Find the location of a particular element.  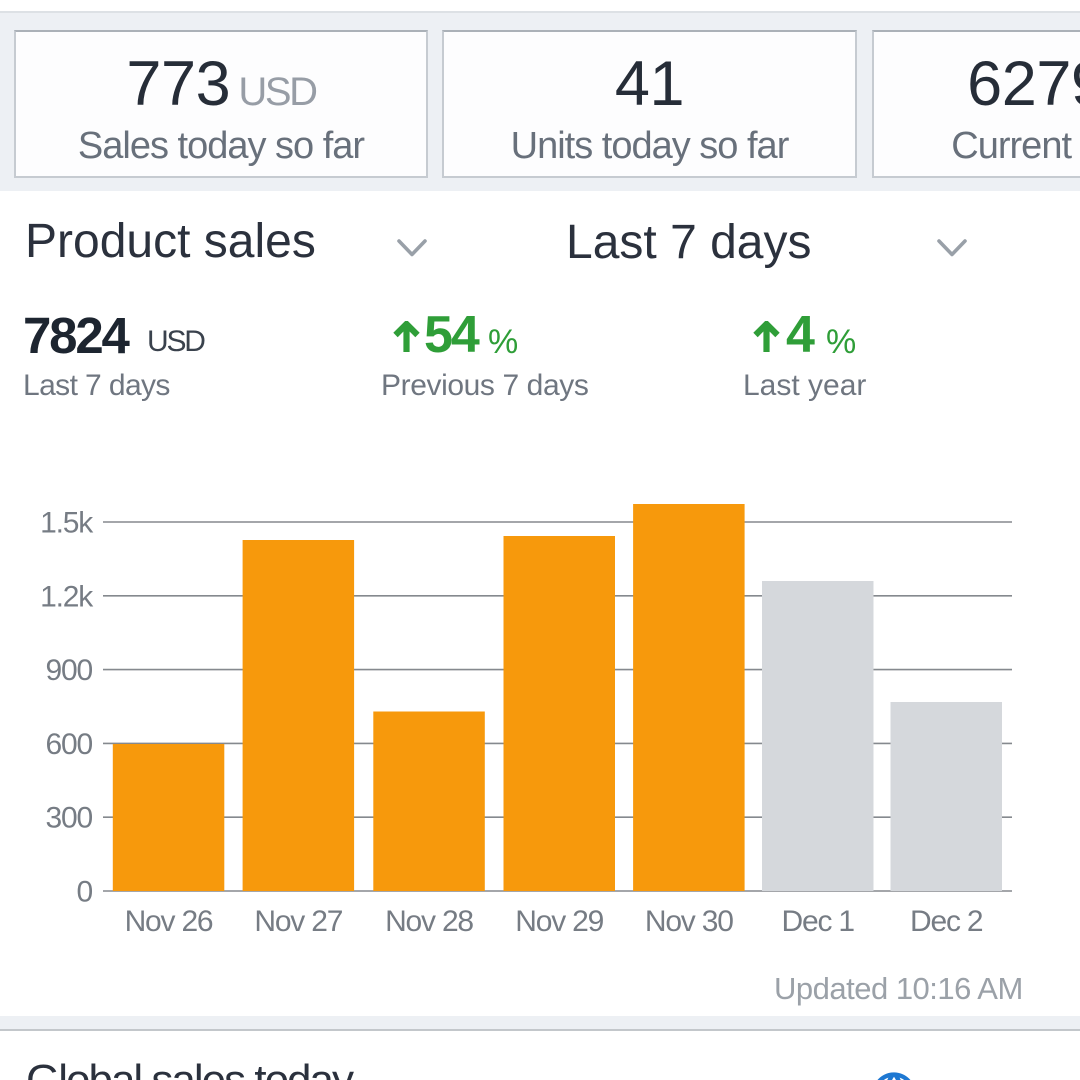

svg-text: 0 is located at coordinates (85, 892).